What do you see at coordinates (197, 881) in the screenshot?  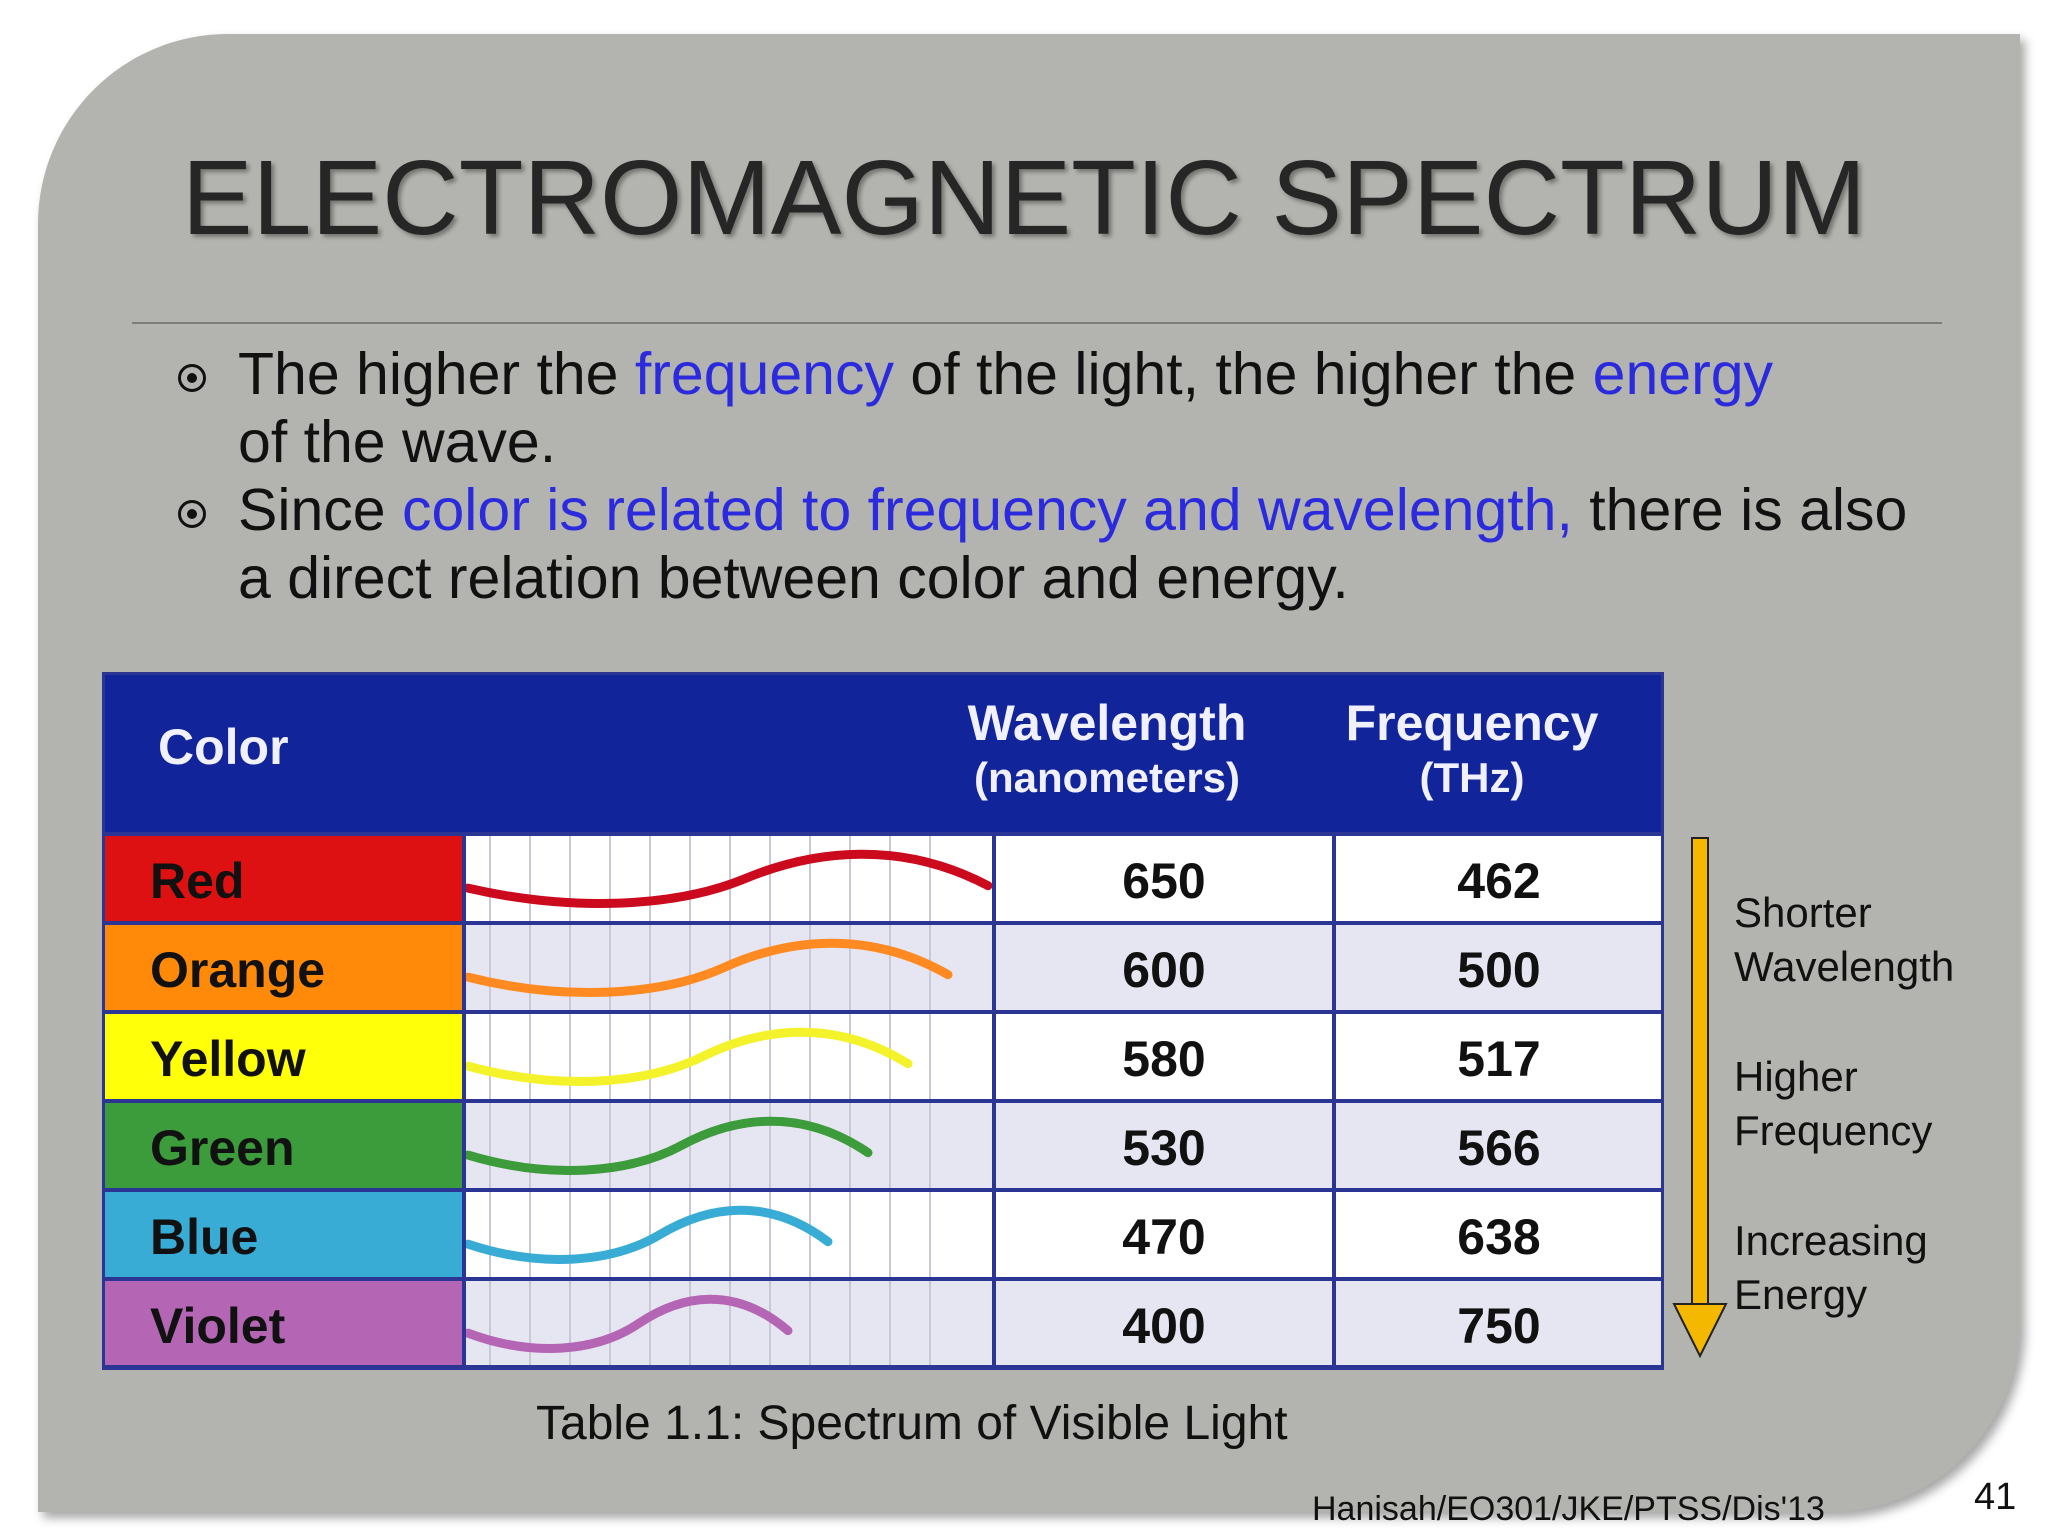 I see `row-color-name: Red` at bounding box center [197, 881].